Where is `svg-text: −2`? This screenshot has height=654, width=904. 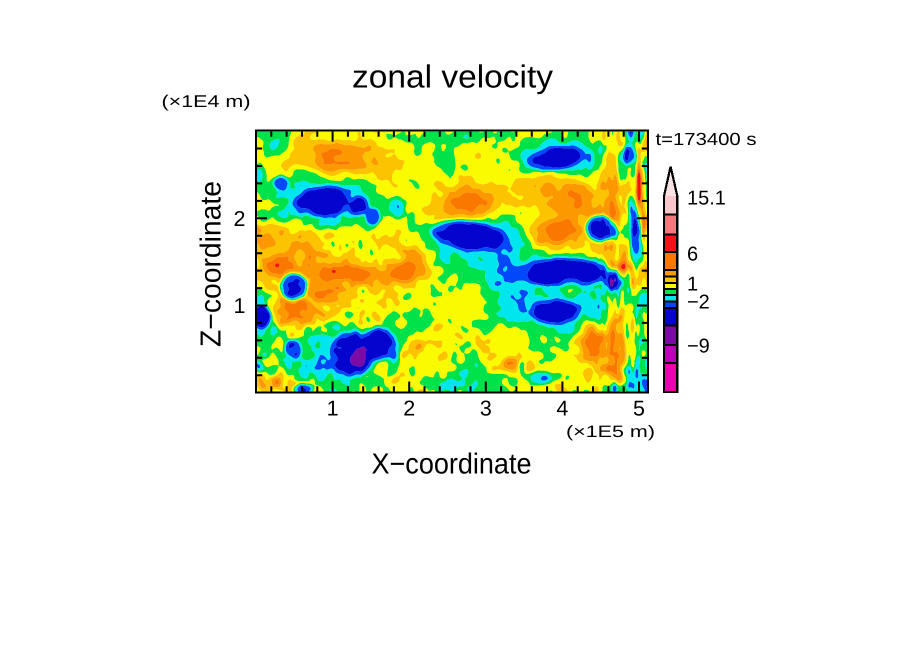 svg-text: −2 is located at coordinates (698, 302).